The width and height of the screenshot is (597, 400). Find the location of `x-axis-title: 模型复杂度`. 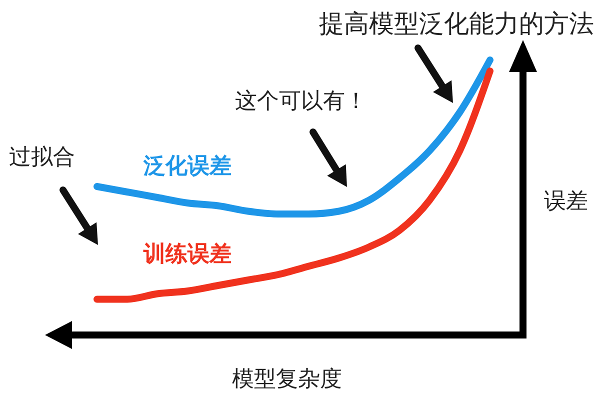

x-axis-title: 模型复杂度 is located at coordinates (287, 379).